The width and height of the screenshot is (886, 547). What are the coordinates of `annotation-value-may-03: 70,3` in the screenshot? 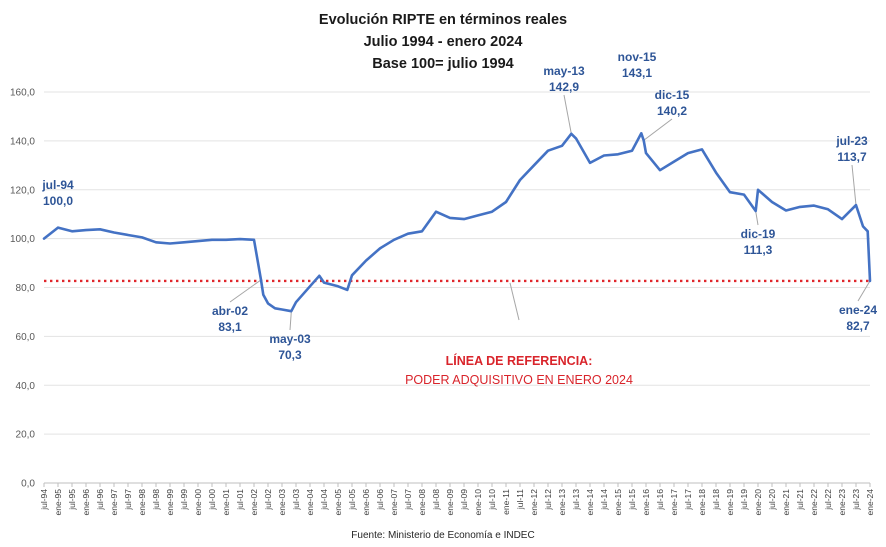 It's located at (290, 355).